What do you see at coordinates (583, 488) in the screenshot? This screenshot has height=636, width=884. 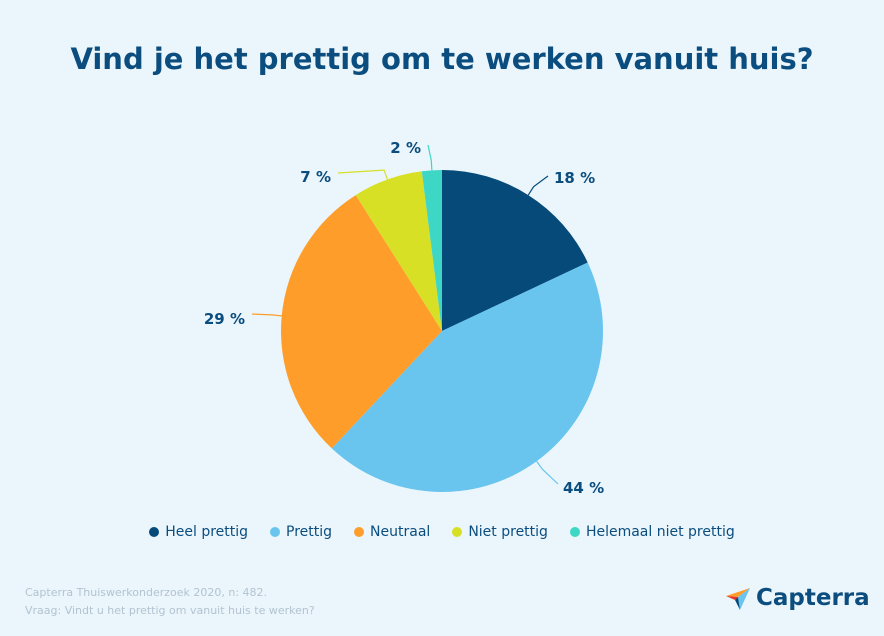 I see `data-label-1: 44 %` at bounding box center [583, 488].